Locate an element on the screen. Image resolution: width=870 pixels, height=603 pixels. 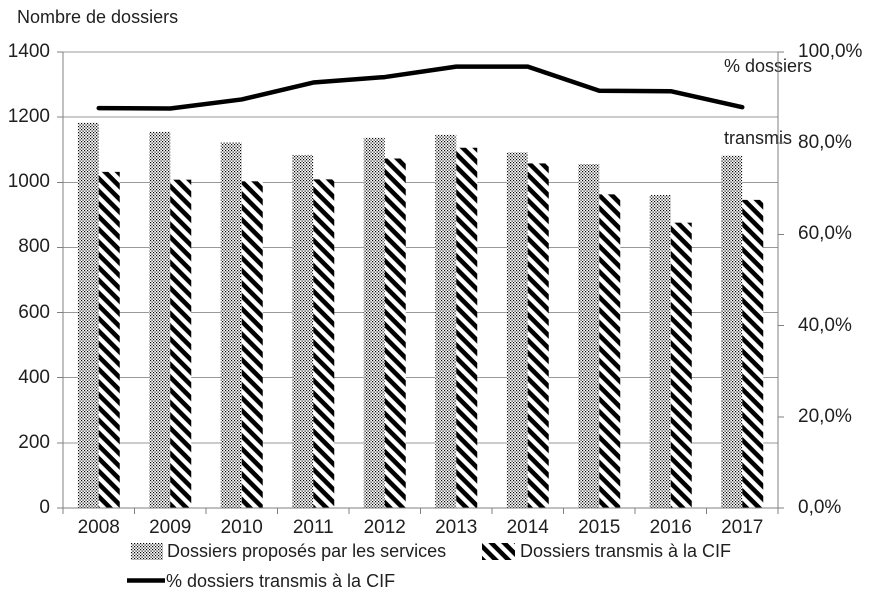
left-axis-tick-label: 600 is located at coordinates (34, 312).